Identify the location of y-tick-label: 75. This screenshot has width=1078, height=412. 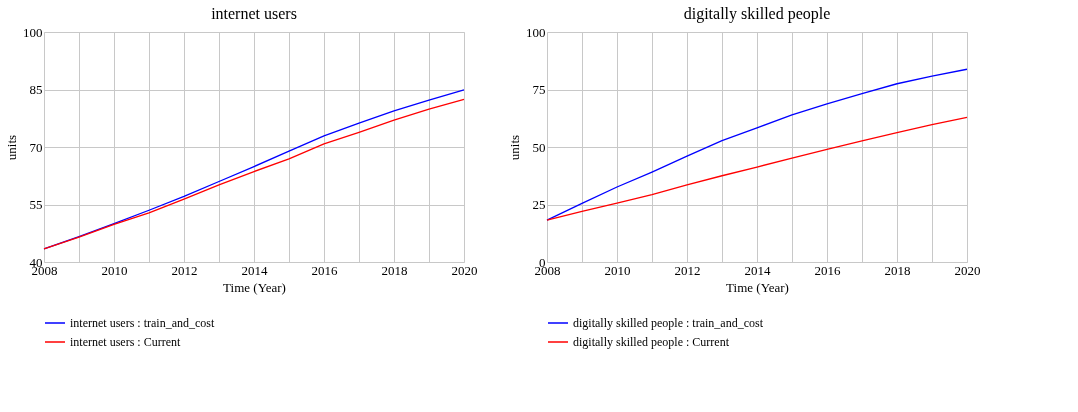
(539, 89).